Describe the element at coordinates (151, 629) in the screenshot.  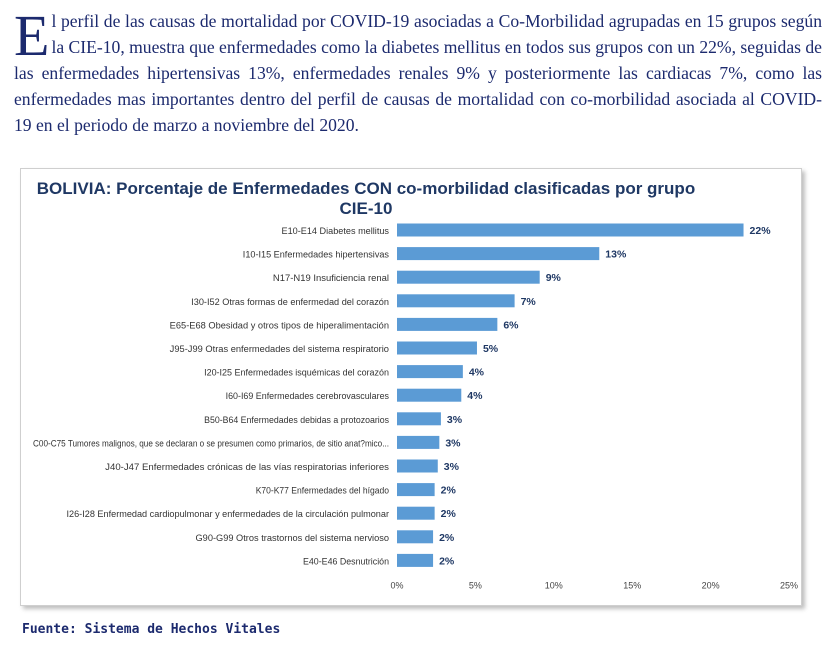
I see `source-note: Fuente: Sistema de Hechos Vitales` at that location.